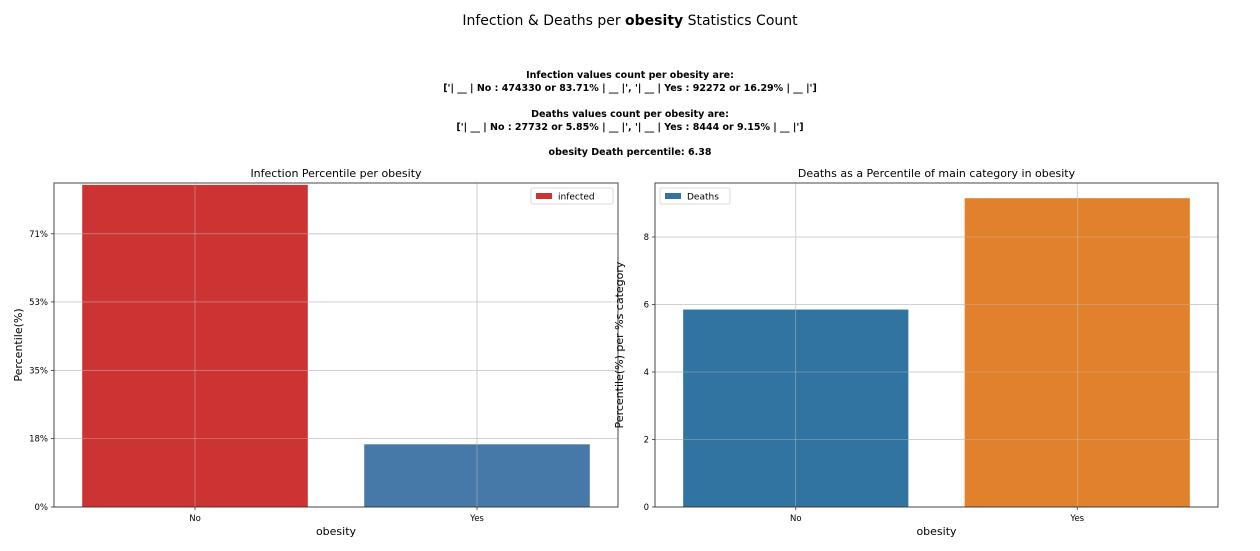  Describe the element at coordinates (336, 531) in the screenshot. I see `chart1-xlabel: obesity` at that location.